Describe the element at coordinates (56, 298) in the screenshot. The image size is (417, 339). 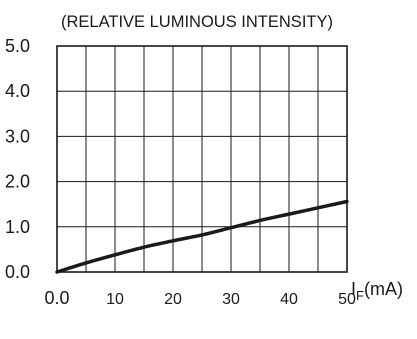
I see `x-tick-label: 0.0` at that location.